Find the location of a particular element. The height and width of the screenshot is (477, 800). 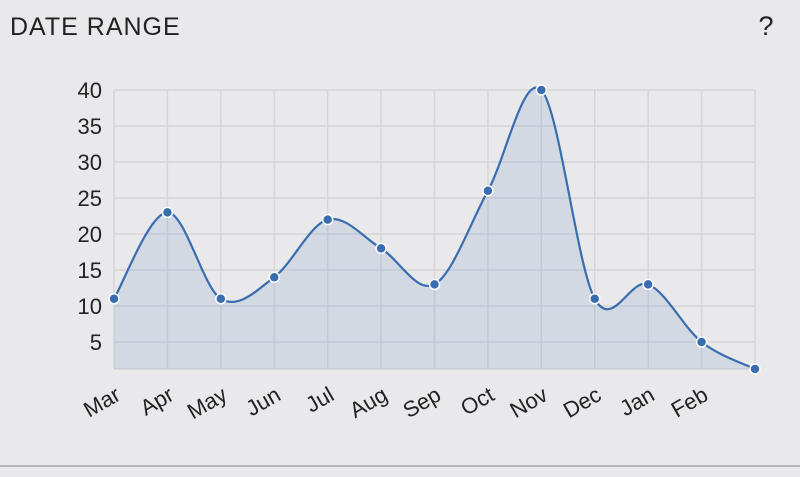

y-tick-label: 15 is located at coordinates (90, 270).